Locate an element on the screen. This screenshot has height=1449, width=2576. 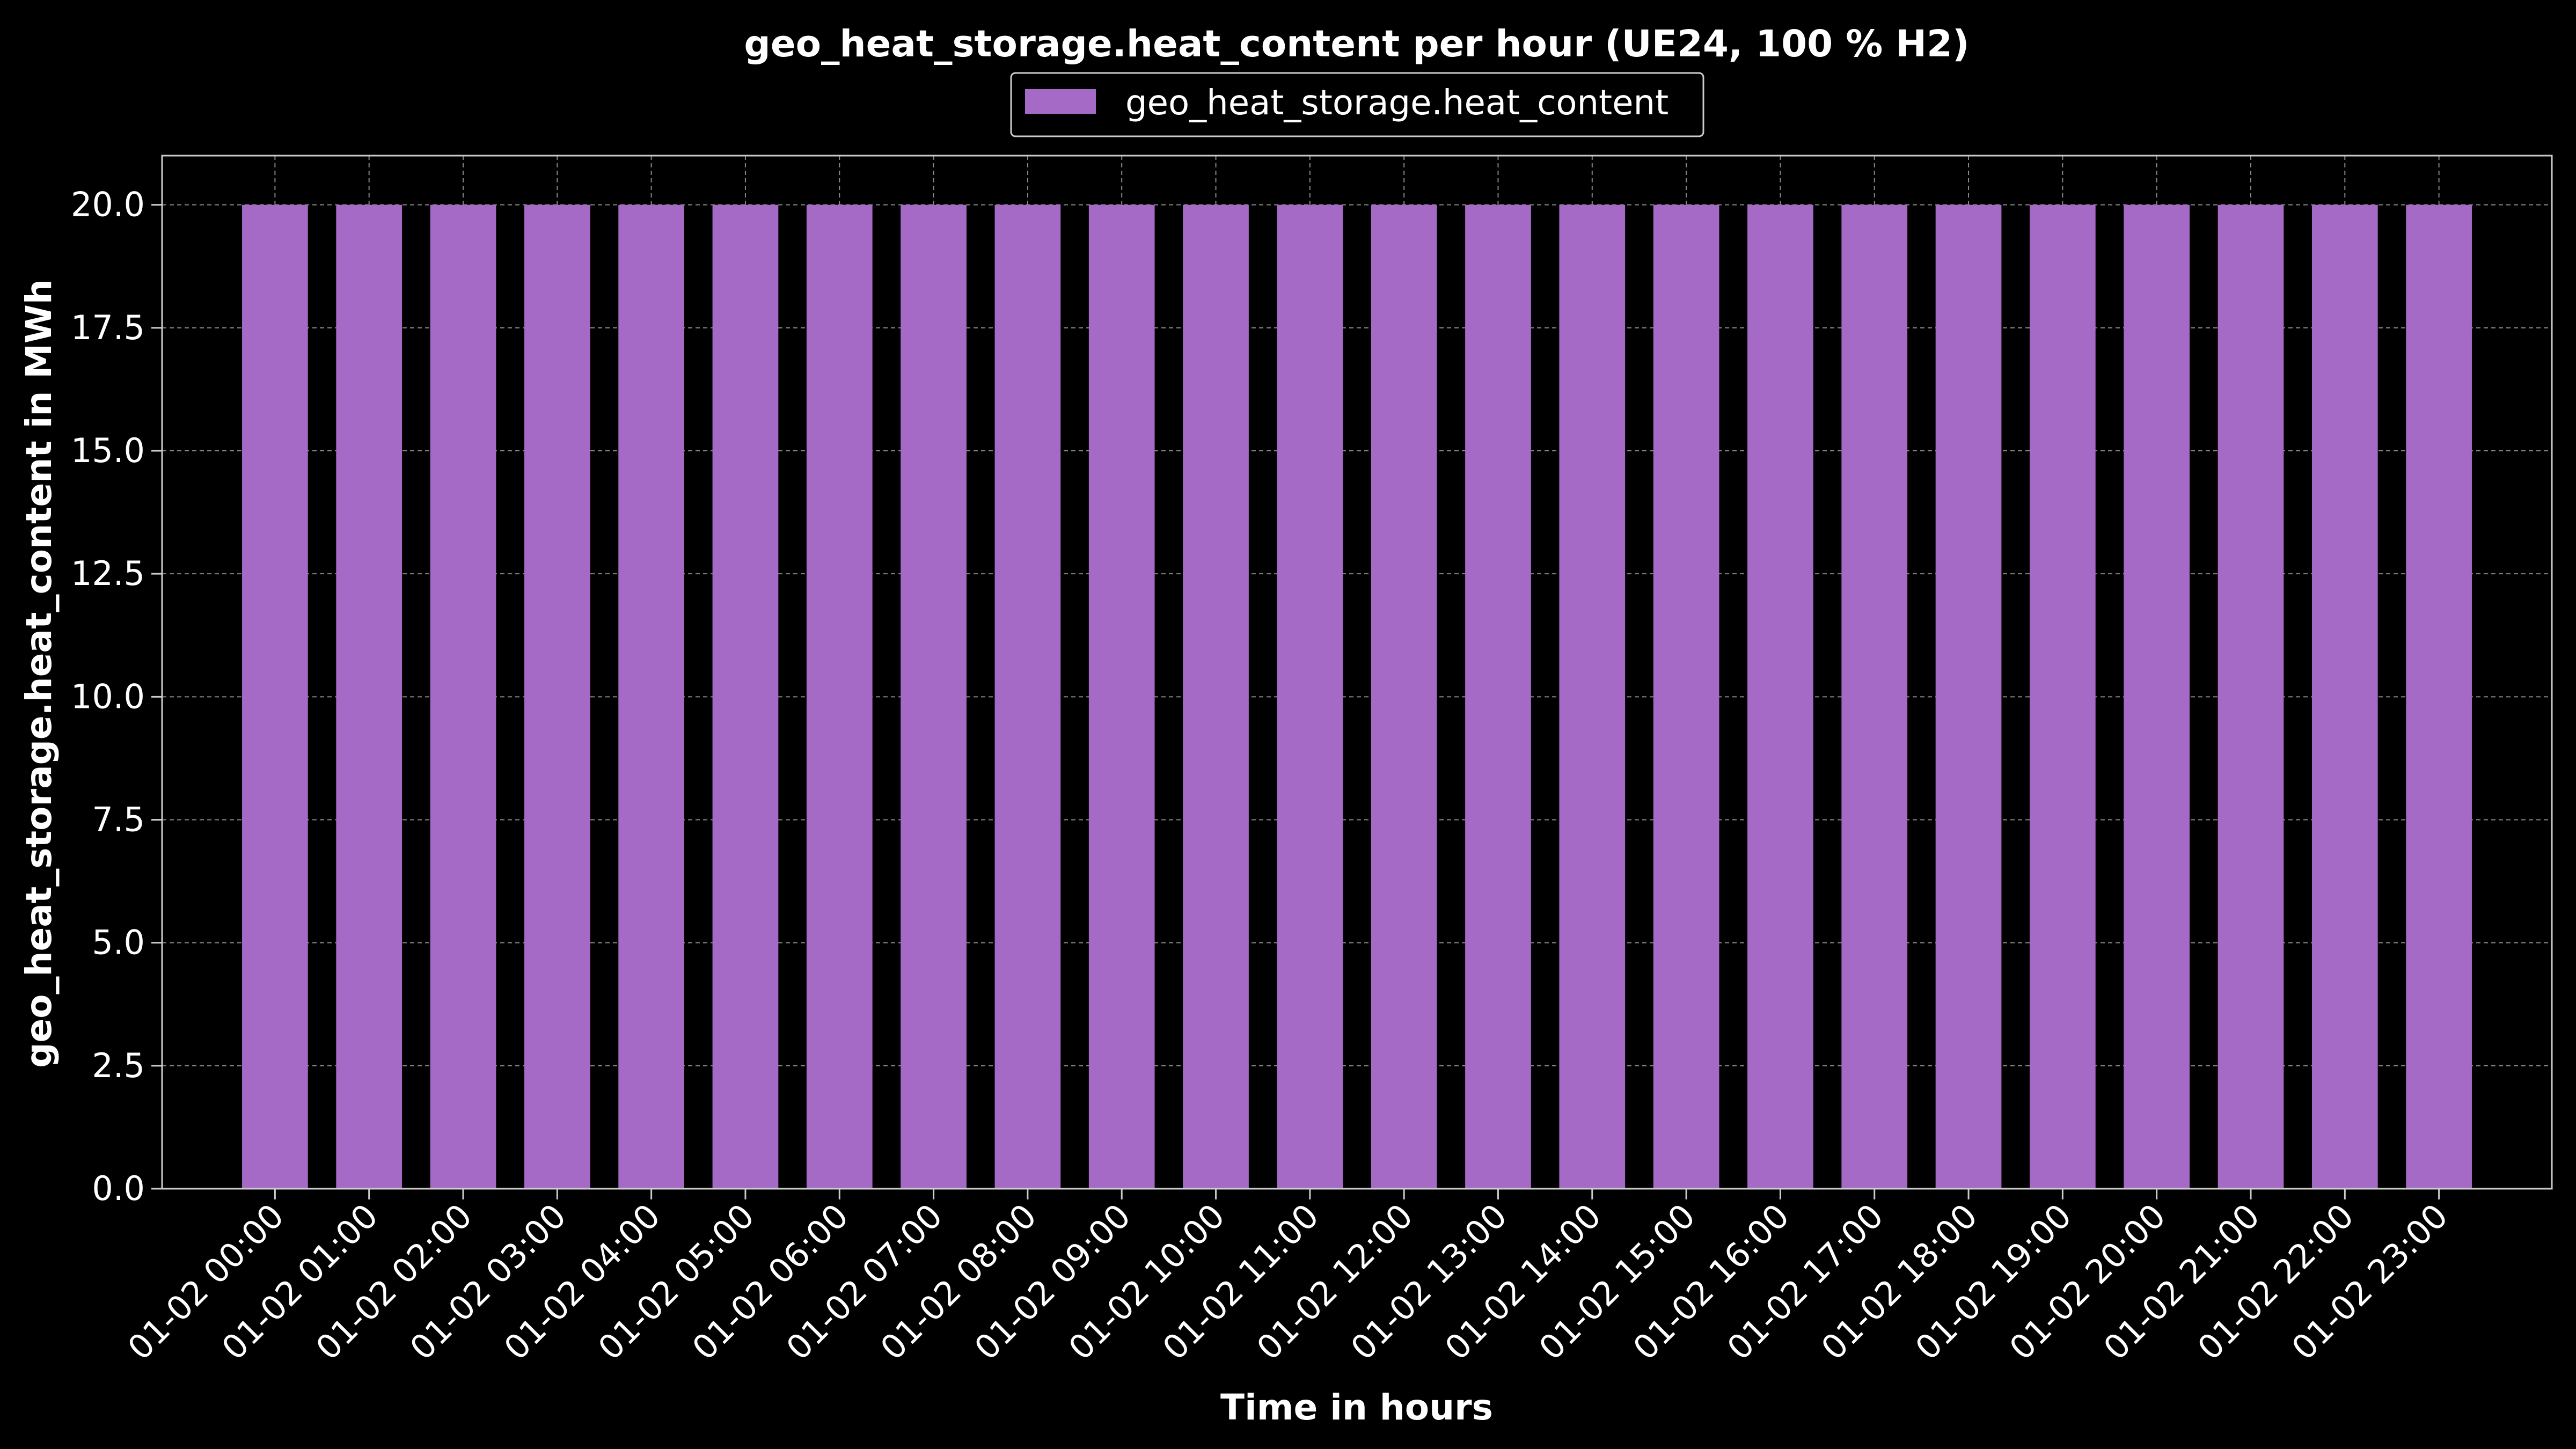
y-tick-label: 7.5 is located at coordinates (118, 819).